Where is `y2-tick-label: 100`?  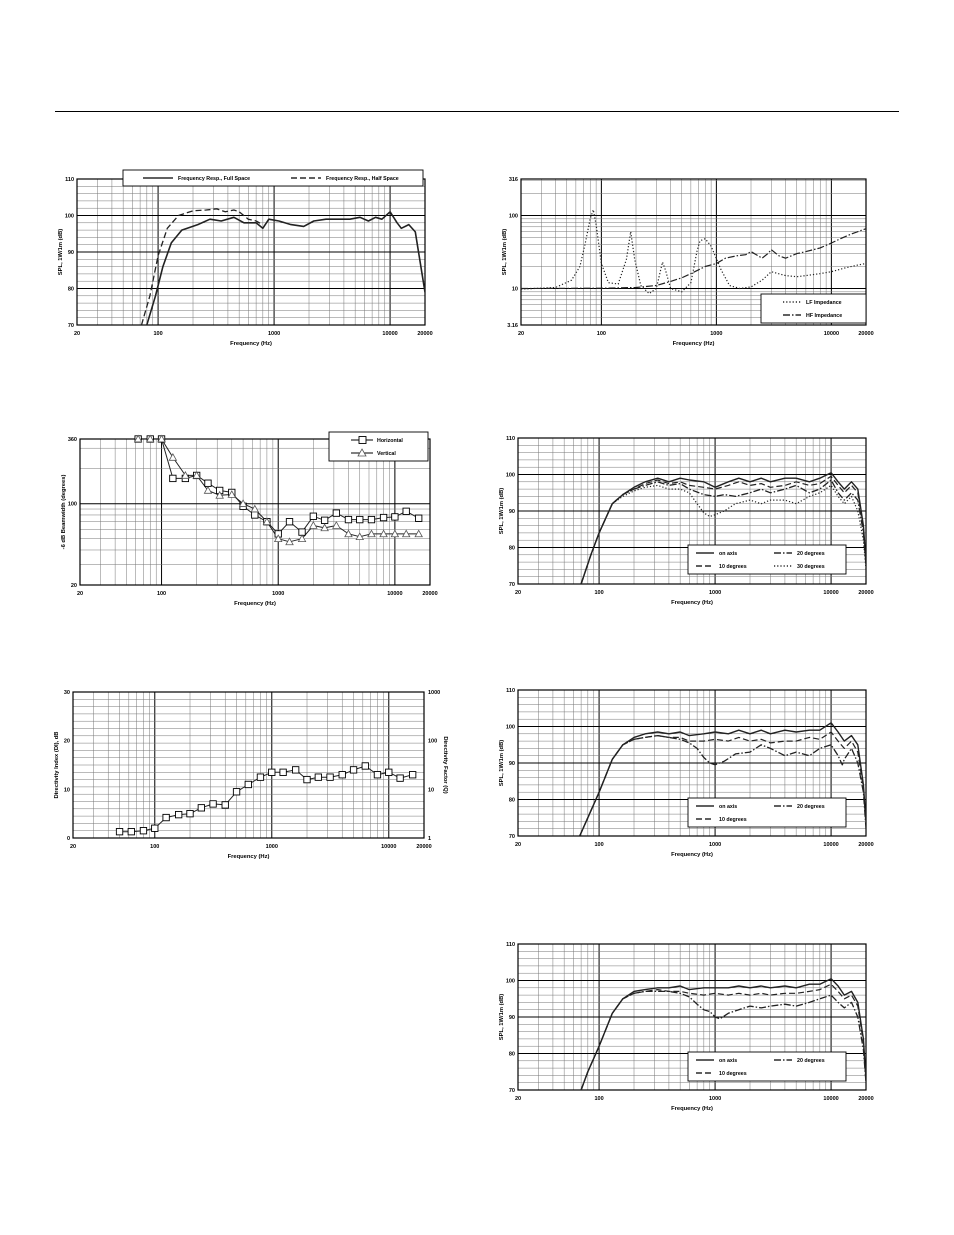
y2-tick-label: 100 is located at coordinates (432, 742).